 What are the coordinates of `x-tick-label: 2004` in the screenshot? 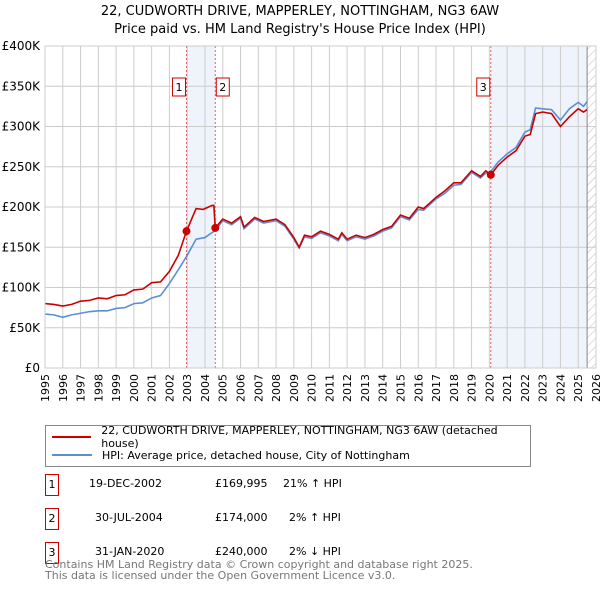 It's located at (205, 388).